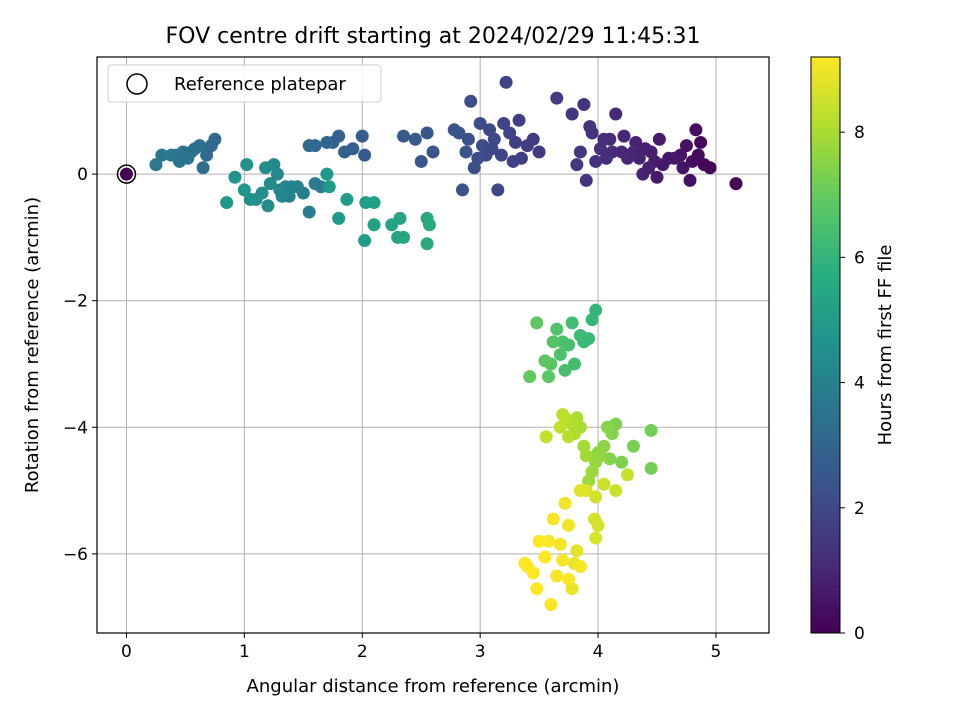 This screenshot has width=960, height=720. Describe the element at coordinates (80, 365) in the screenshot. I see `y-axis-ticks: −6 −4 −2 0` at that location.